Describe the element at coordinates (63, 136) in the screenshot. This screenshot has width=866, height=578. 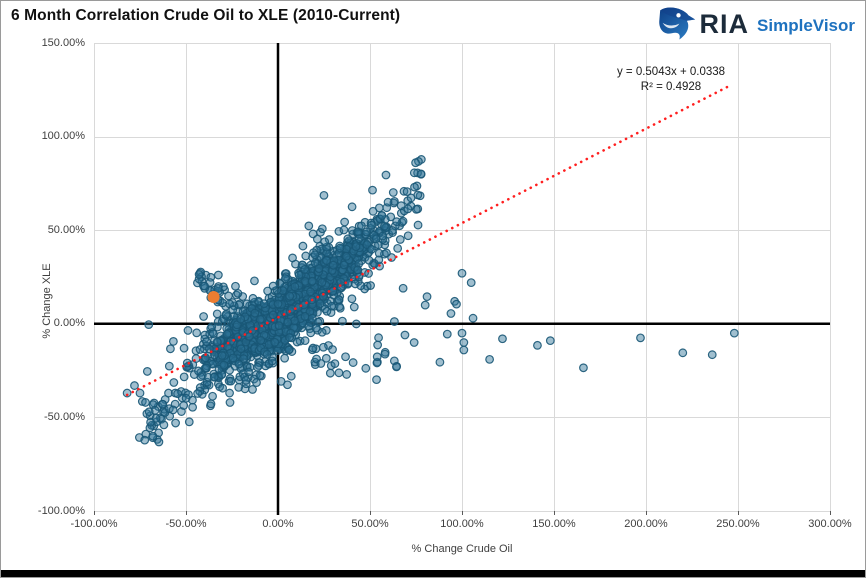
I see `y-tick-label: 100.00%` at that location.